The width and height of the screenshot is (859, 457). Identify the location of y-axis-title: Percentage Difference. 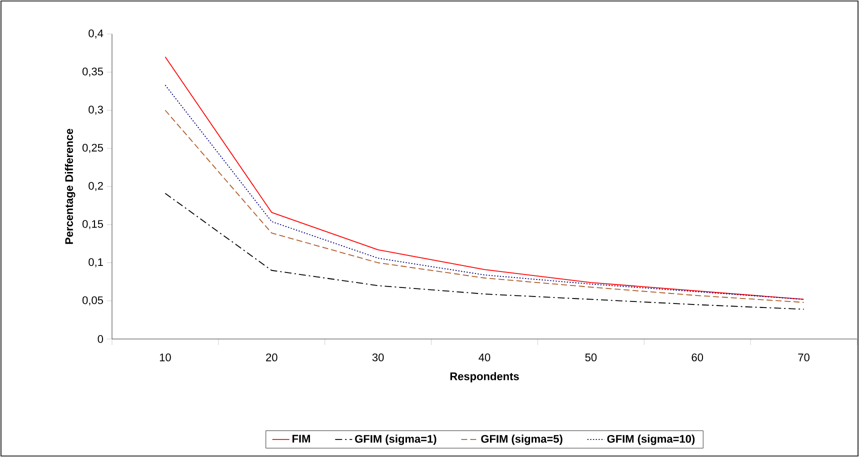
(70, 186).